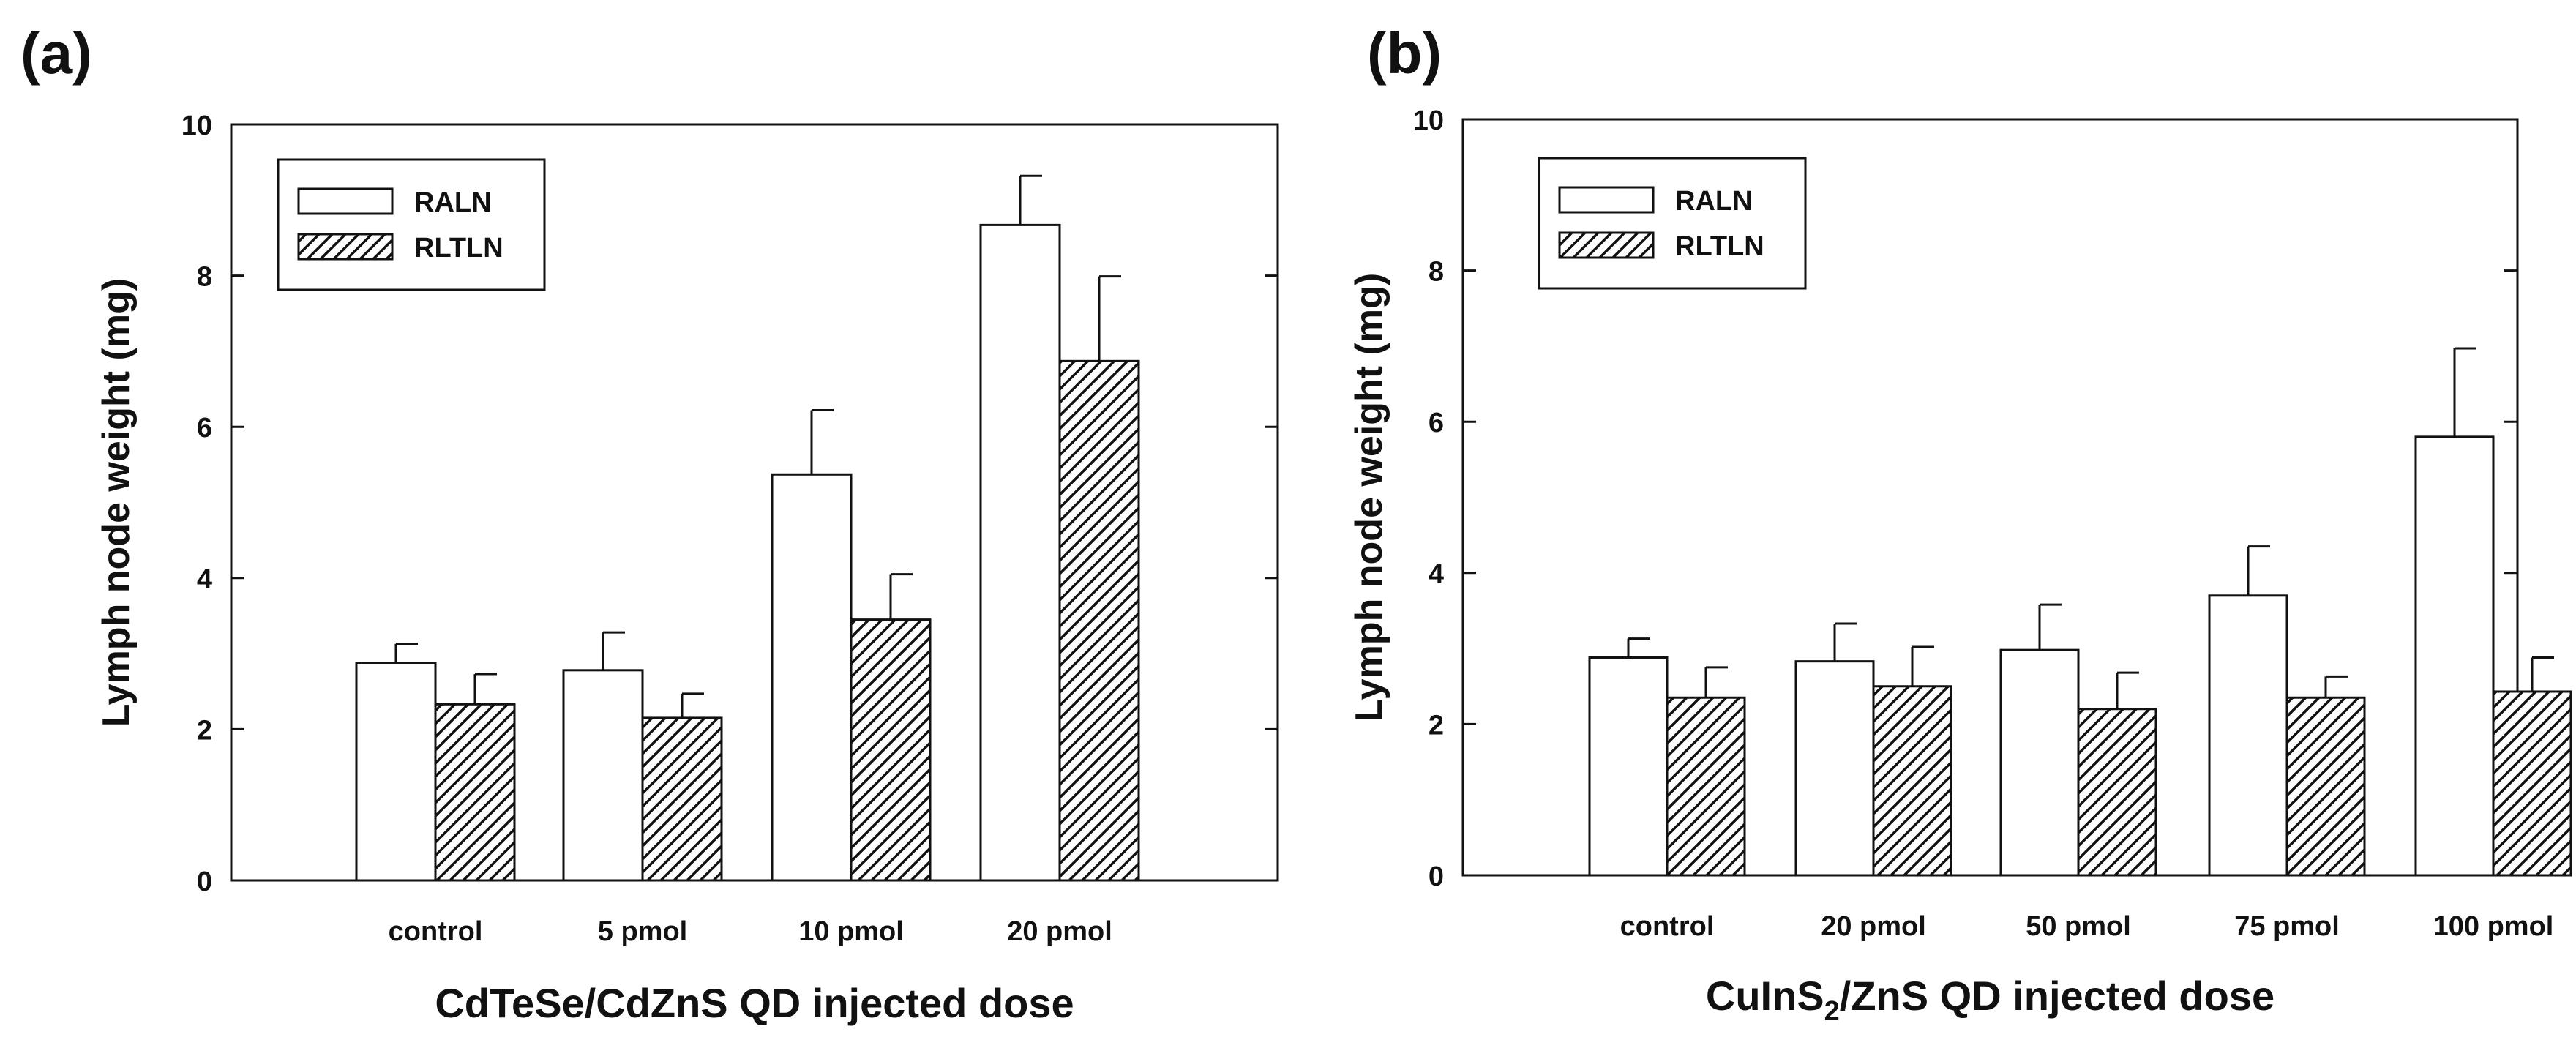 The height and width of the screenshot is (1059, 2576). I want to click on x-tick-label: 100 pmol, so click(2493, 927).